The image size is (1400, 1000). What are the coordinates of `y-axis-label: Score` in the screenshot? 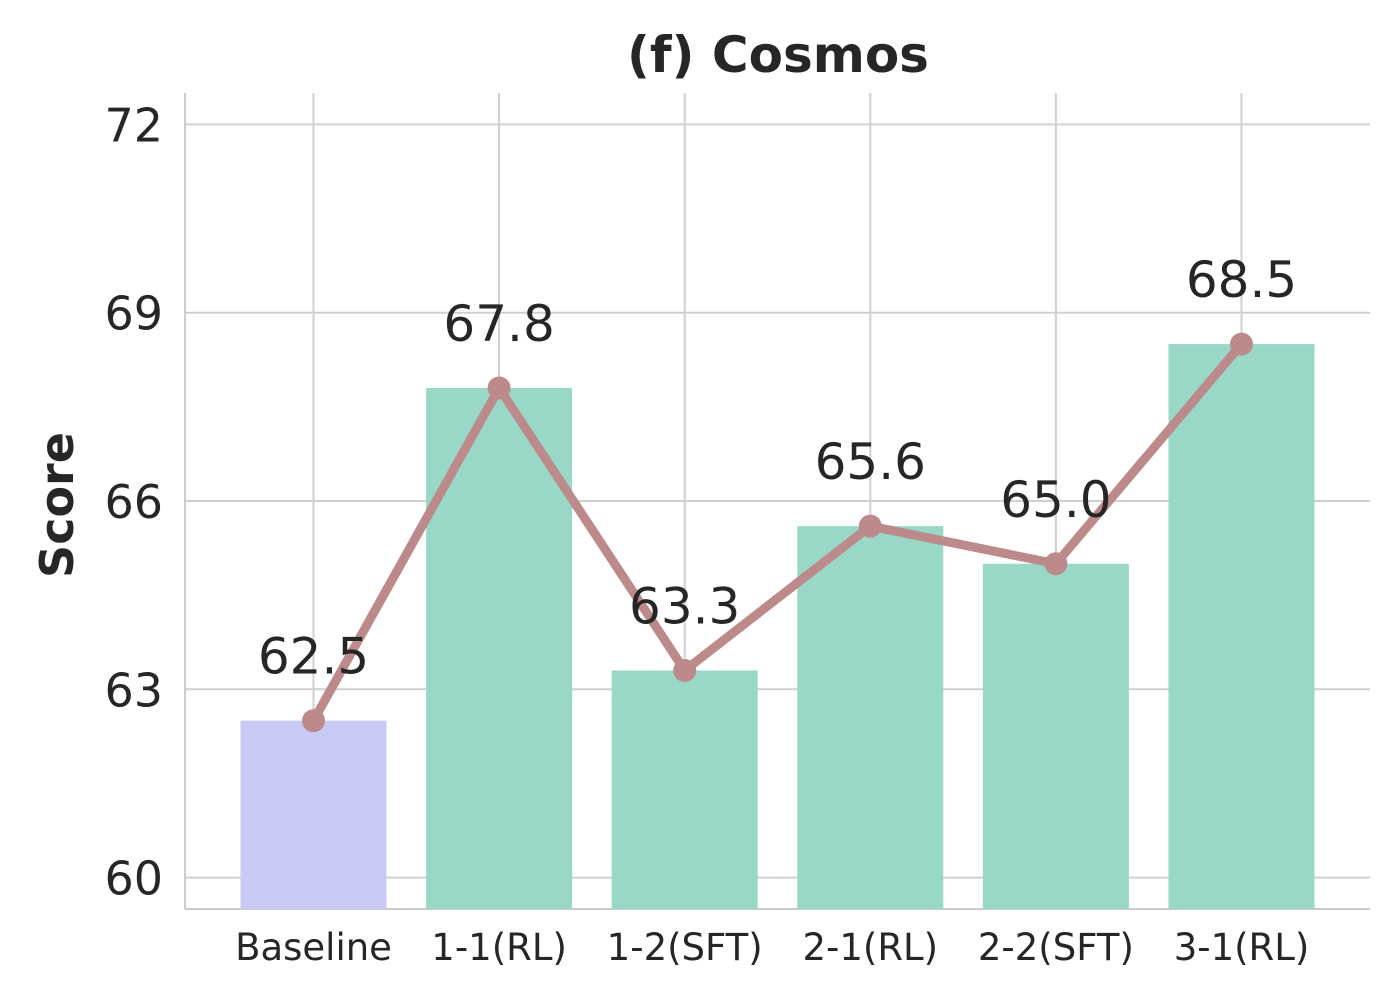 It's located at (57, 505).